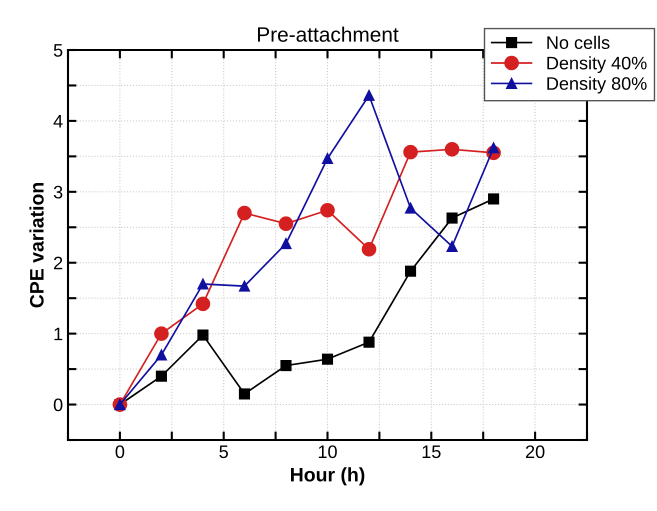  I want to click on legend-label: Density 80%, so click(597, 85).